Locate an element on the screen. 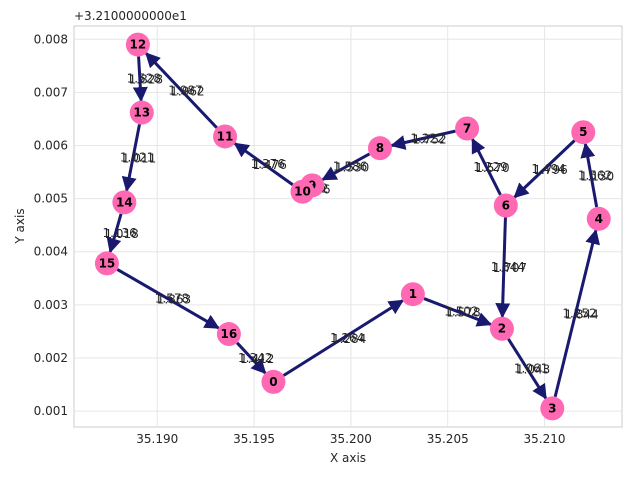 This screenshot has height=484, width=640. edge-weight-label: 1.796 is located at coordinates (550, 170).